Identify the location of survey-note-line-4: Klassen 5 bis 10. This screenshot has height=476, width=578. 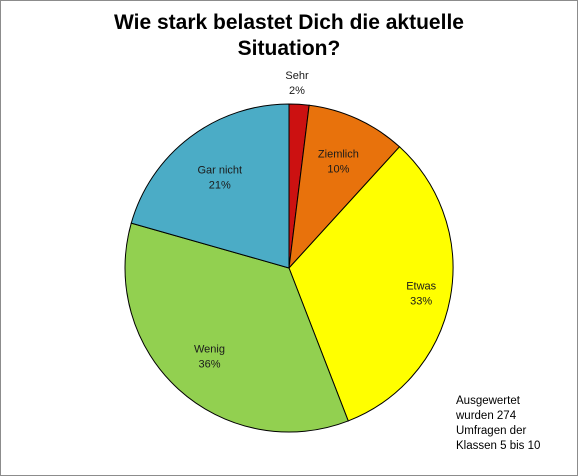
(498, 446).